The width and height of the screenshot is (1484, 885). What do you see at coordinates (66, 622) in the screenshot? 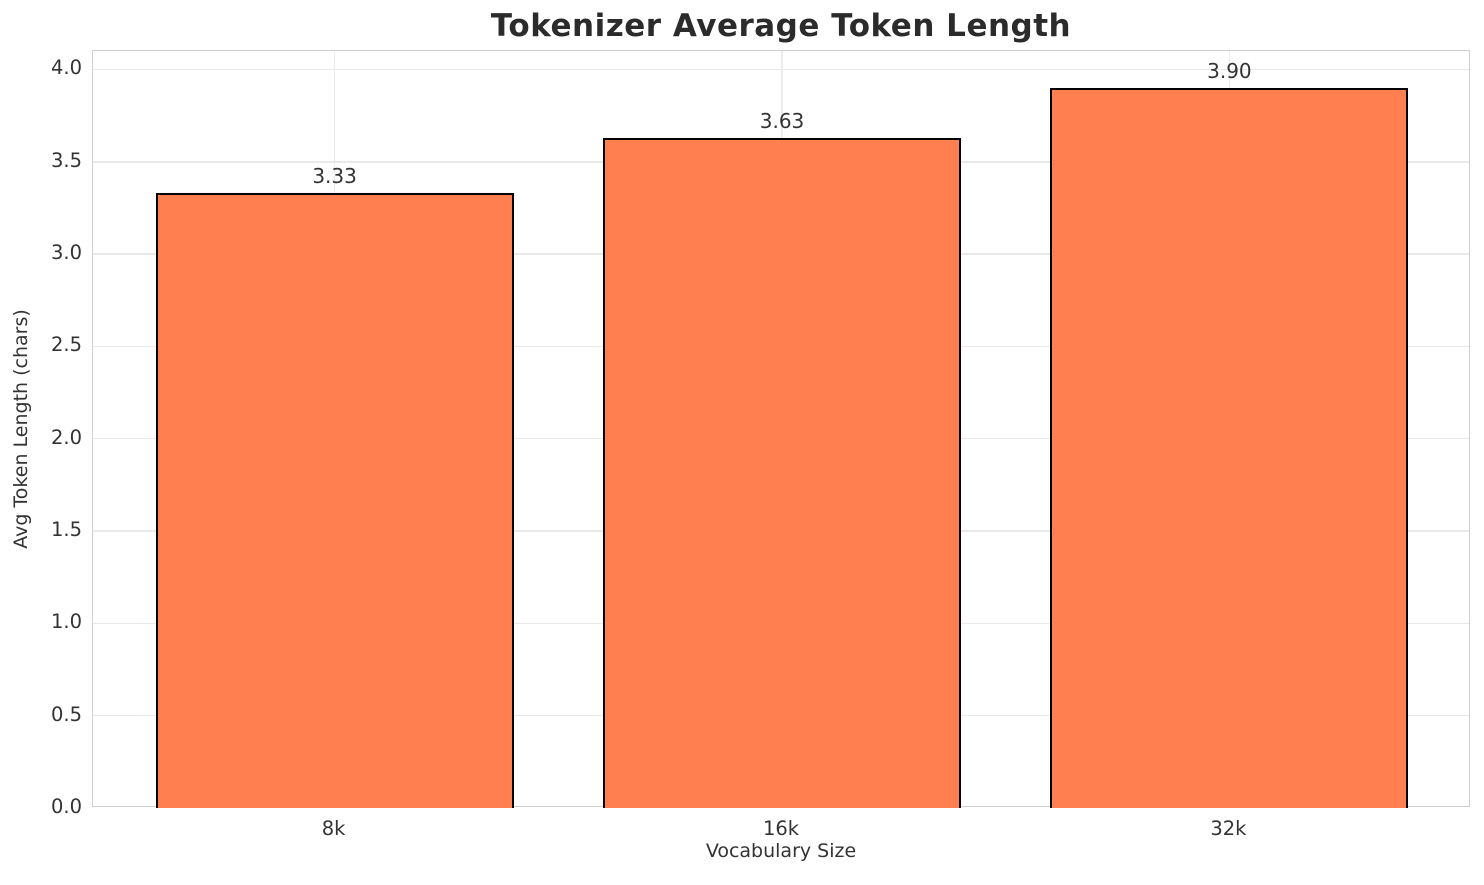
I see `y-tick-label: 1.0` at bounding box center [66, 622].